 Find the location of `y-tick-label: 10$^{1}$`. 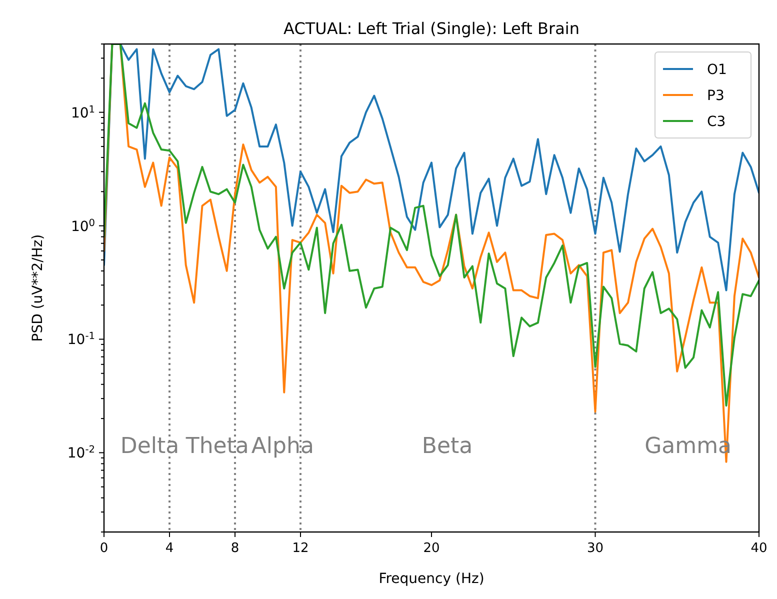

y-tick-label: 10$^{1}$ is located at coordinates (82, 113).